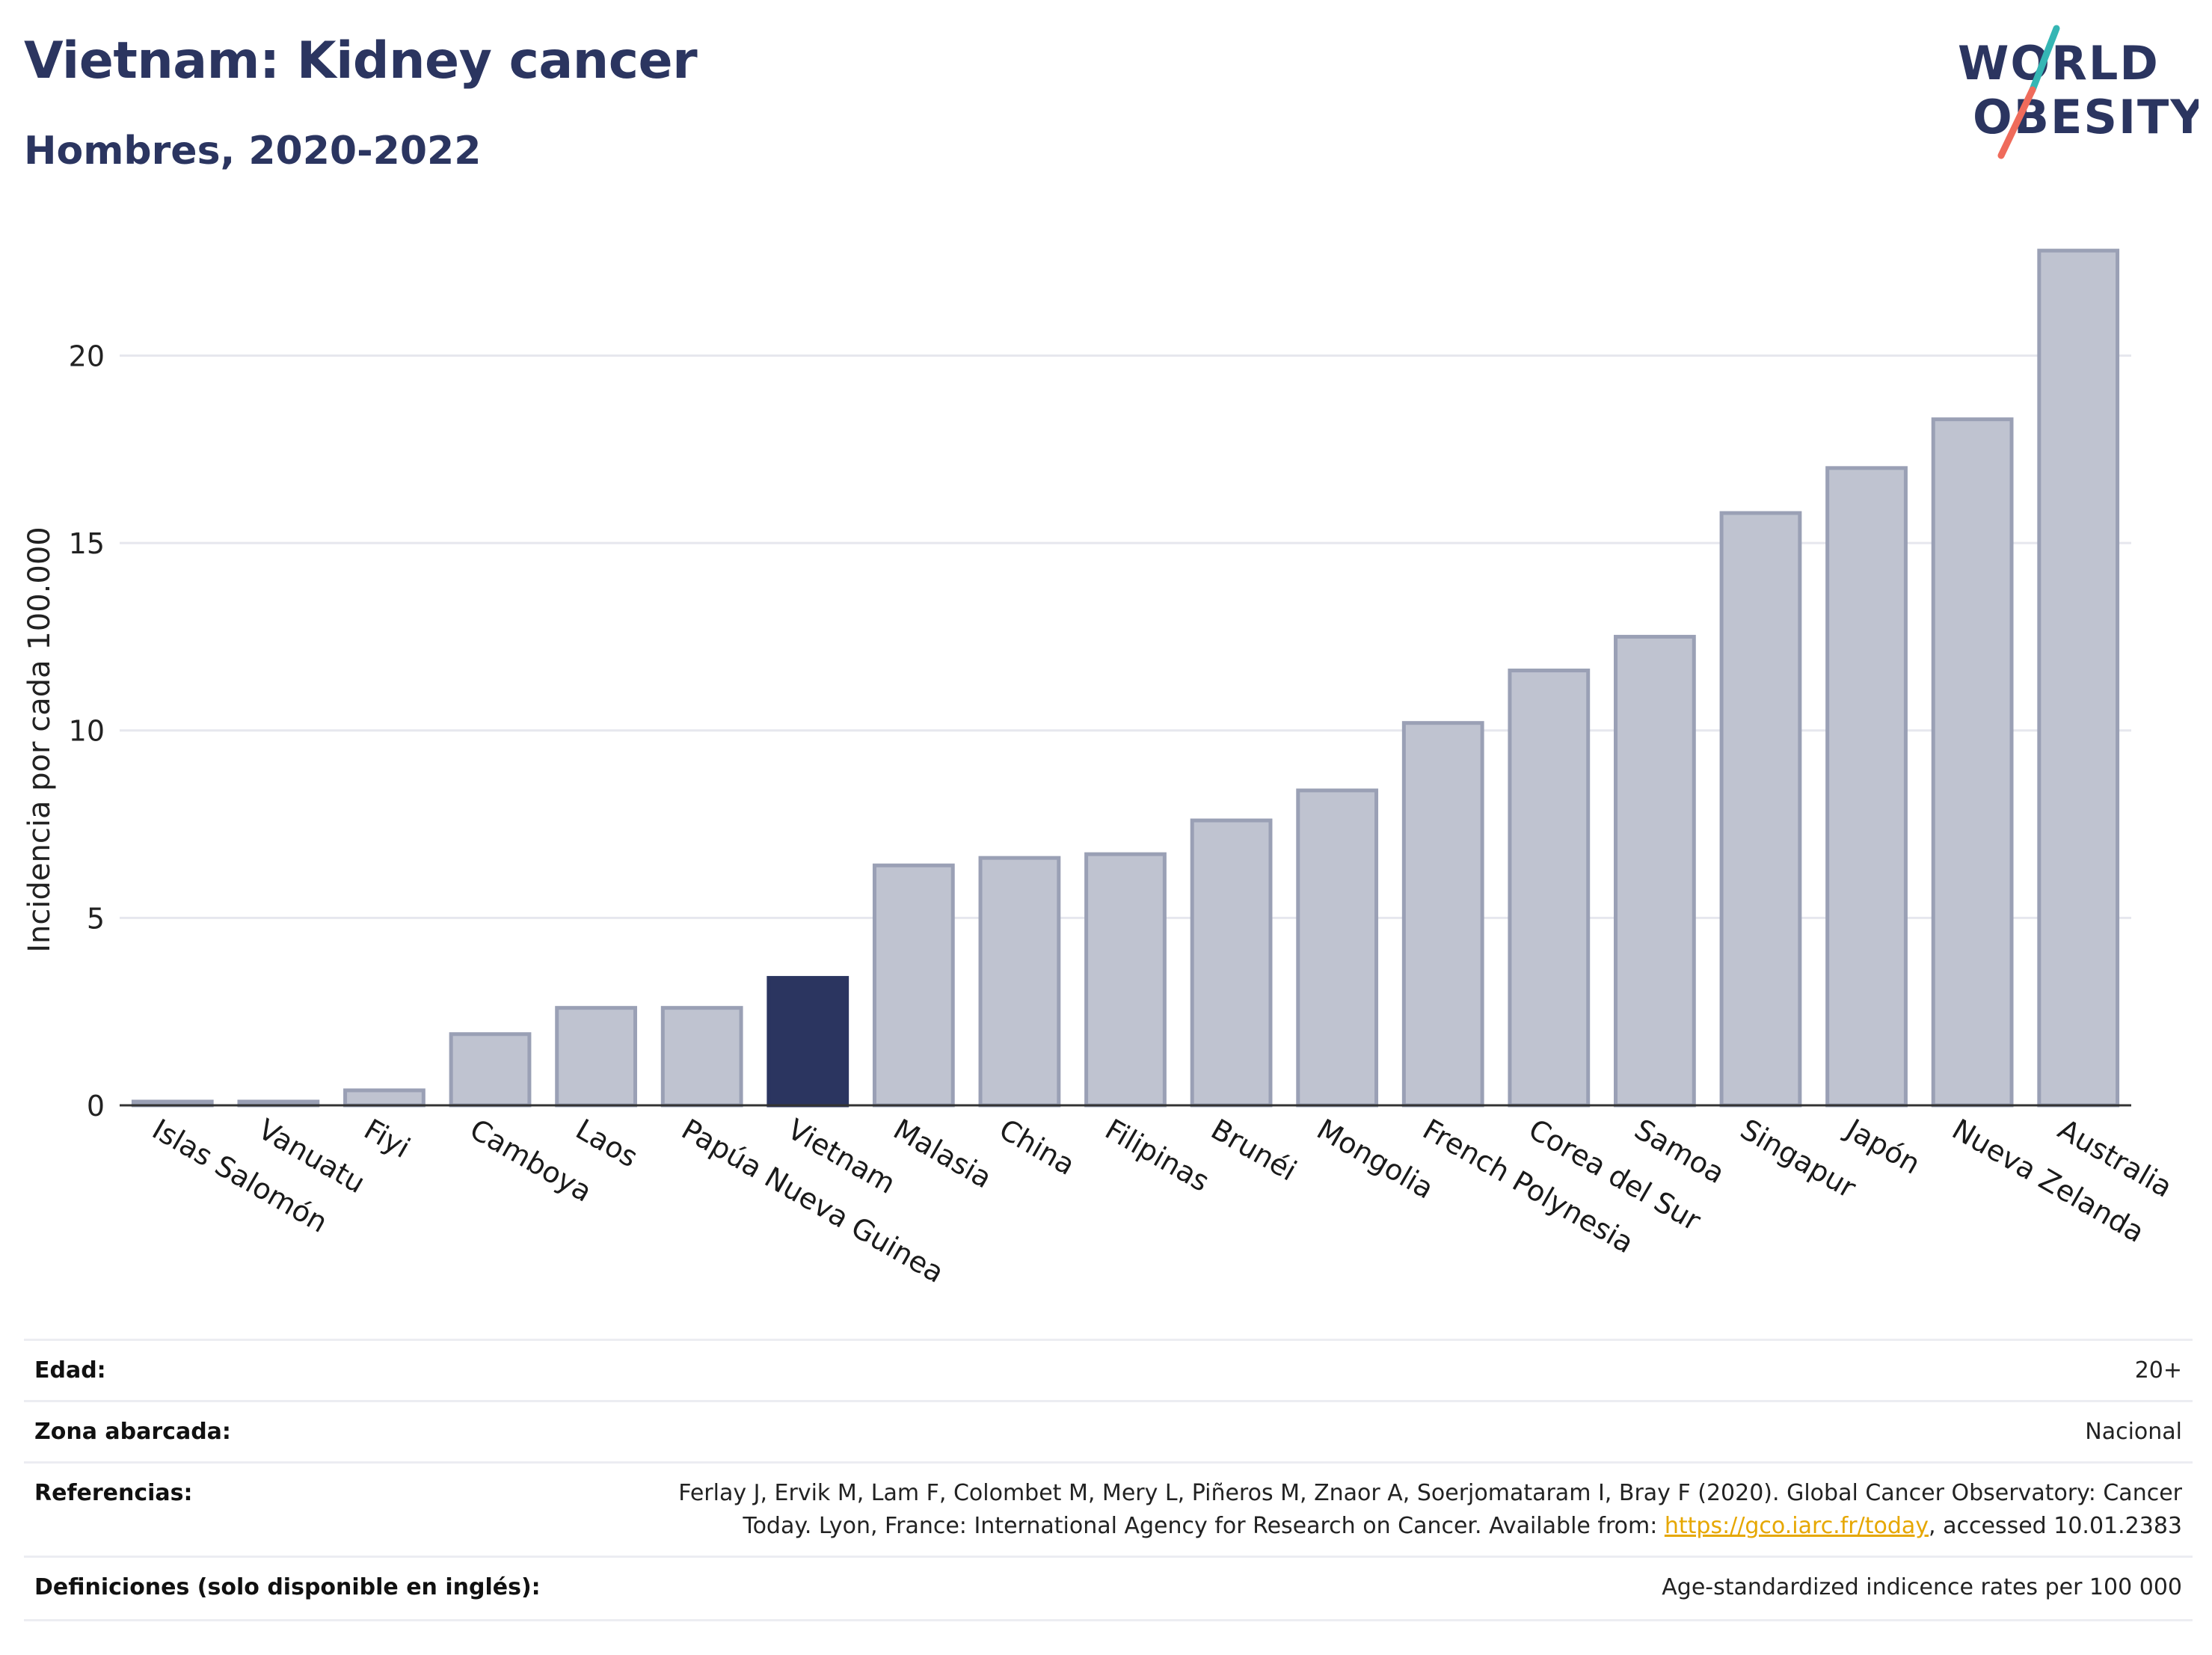  What do you see at coordinates (1760, 809) in the screenshot?
I see `bar-singapur` at bounding box center [1760, 809].